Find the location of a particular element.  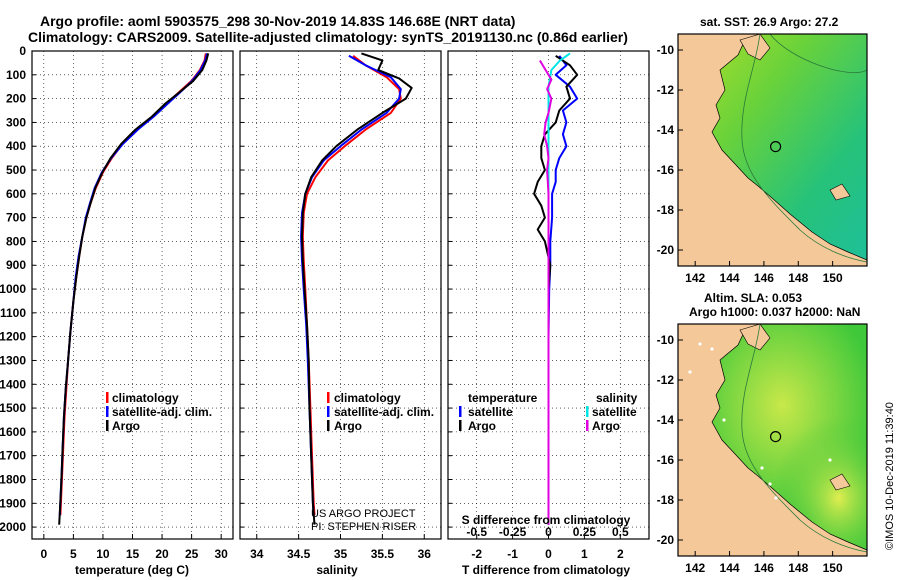

depth-tick-label: 200 is located at coordinates (16, 99).